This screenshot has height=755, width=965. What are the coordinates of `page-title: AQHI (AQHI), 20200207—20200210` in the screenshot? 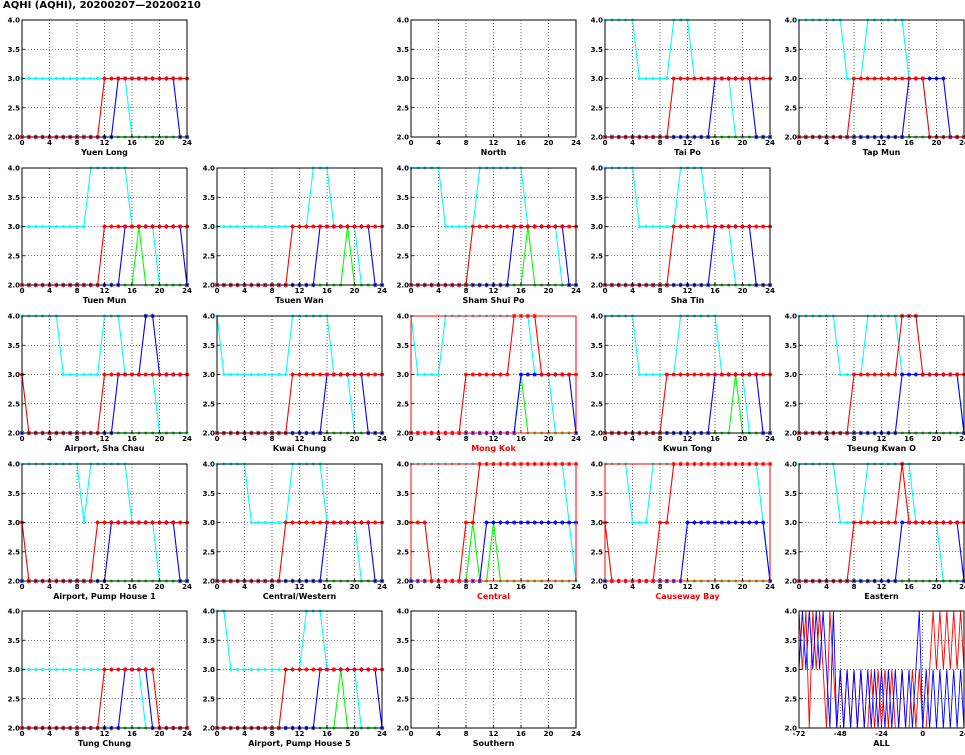 It's located at (102, 5).